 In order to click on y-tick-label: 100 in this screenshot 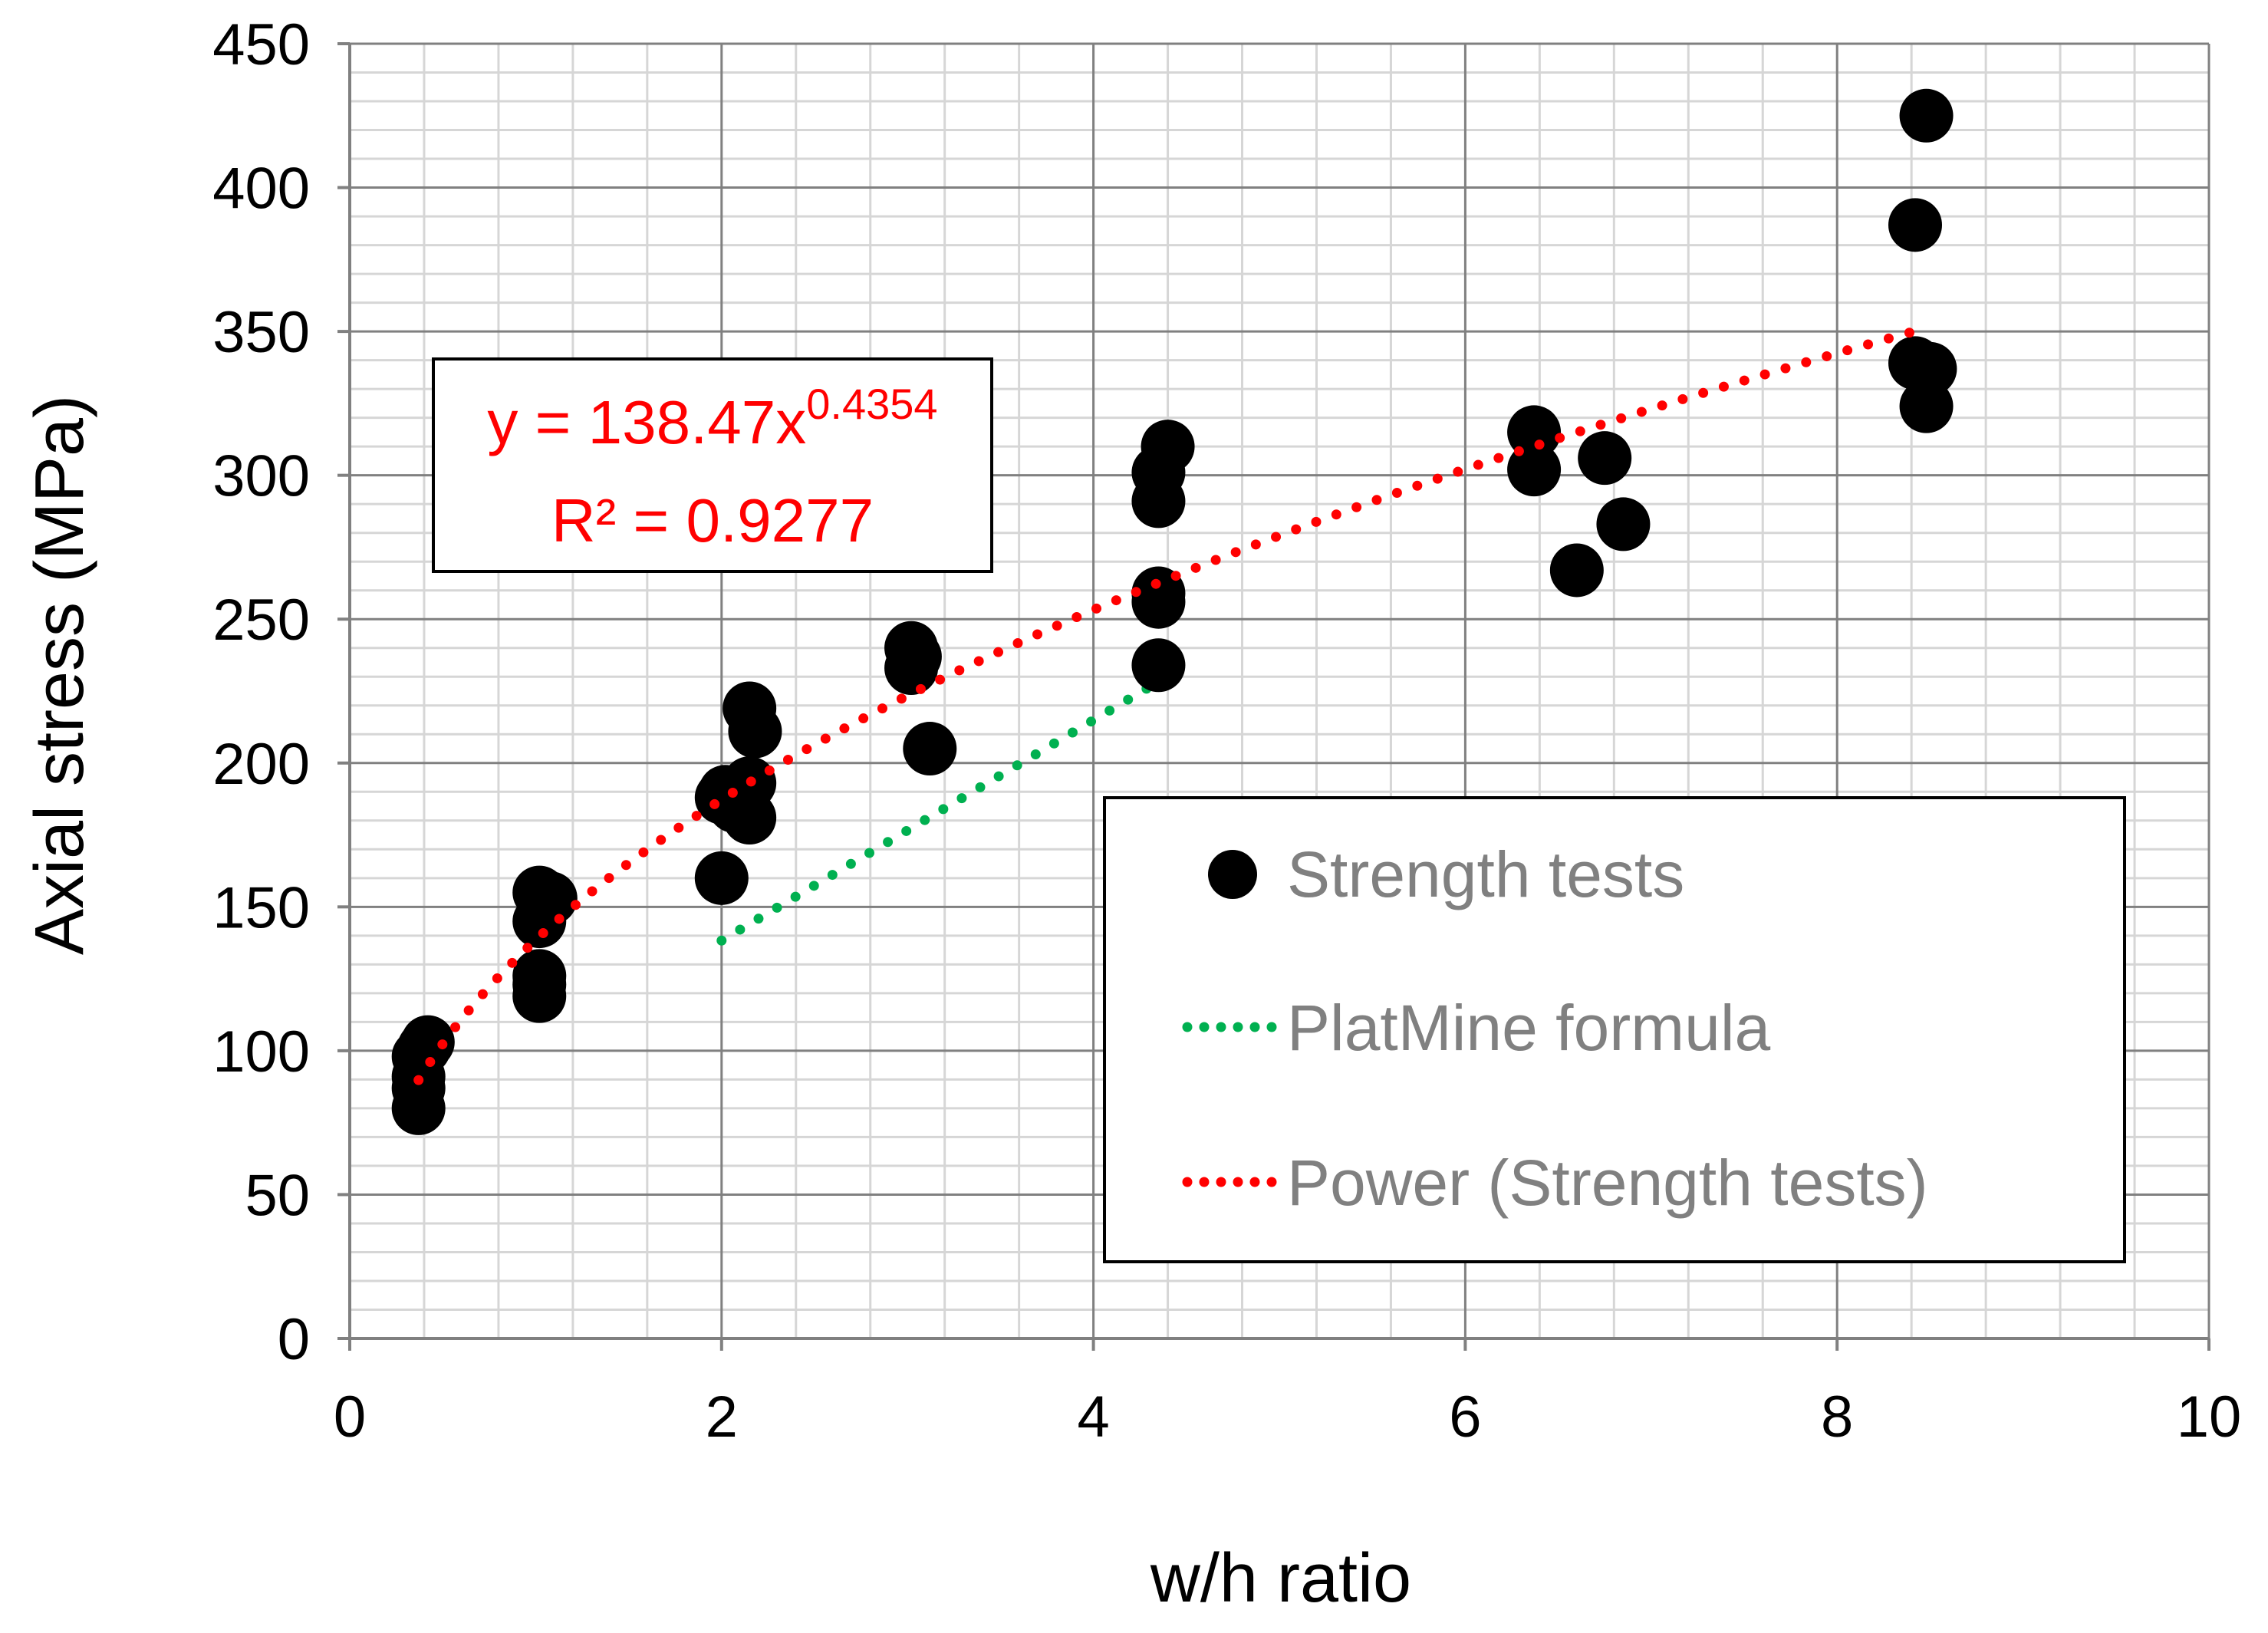, I will do `click(261, 1052)`.